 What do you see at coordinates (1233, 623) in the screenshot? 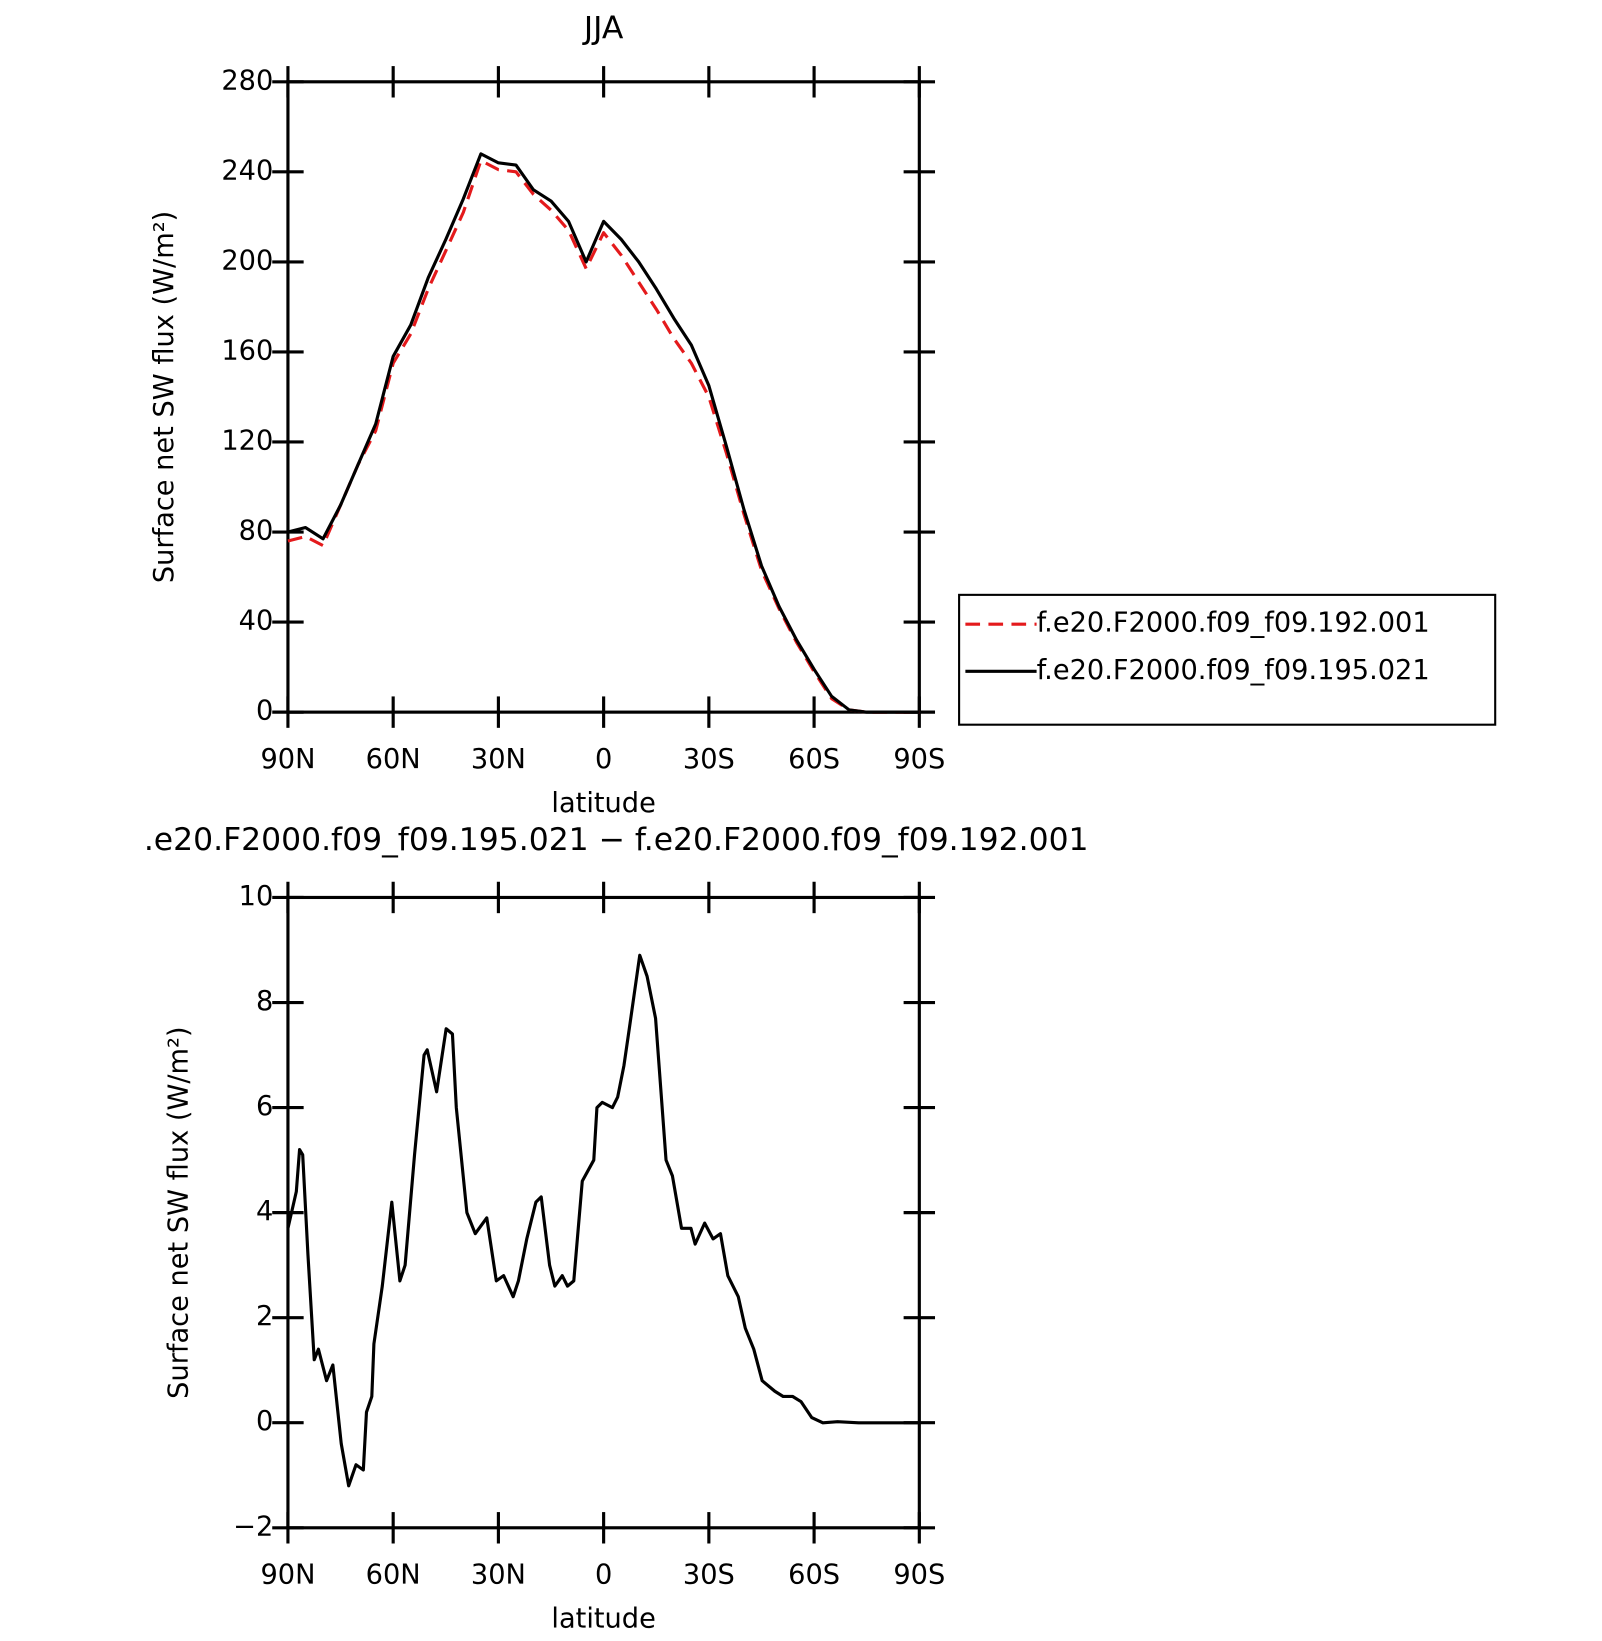
I see `legend-label: f.e20.F2000.f09_f09.192.001` at bounding box center [1233, 623].